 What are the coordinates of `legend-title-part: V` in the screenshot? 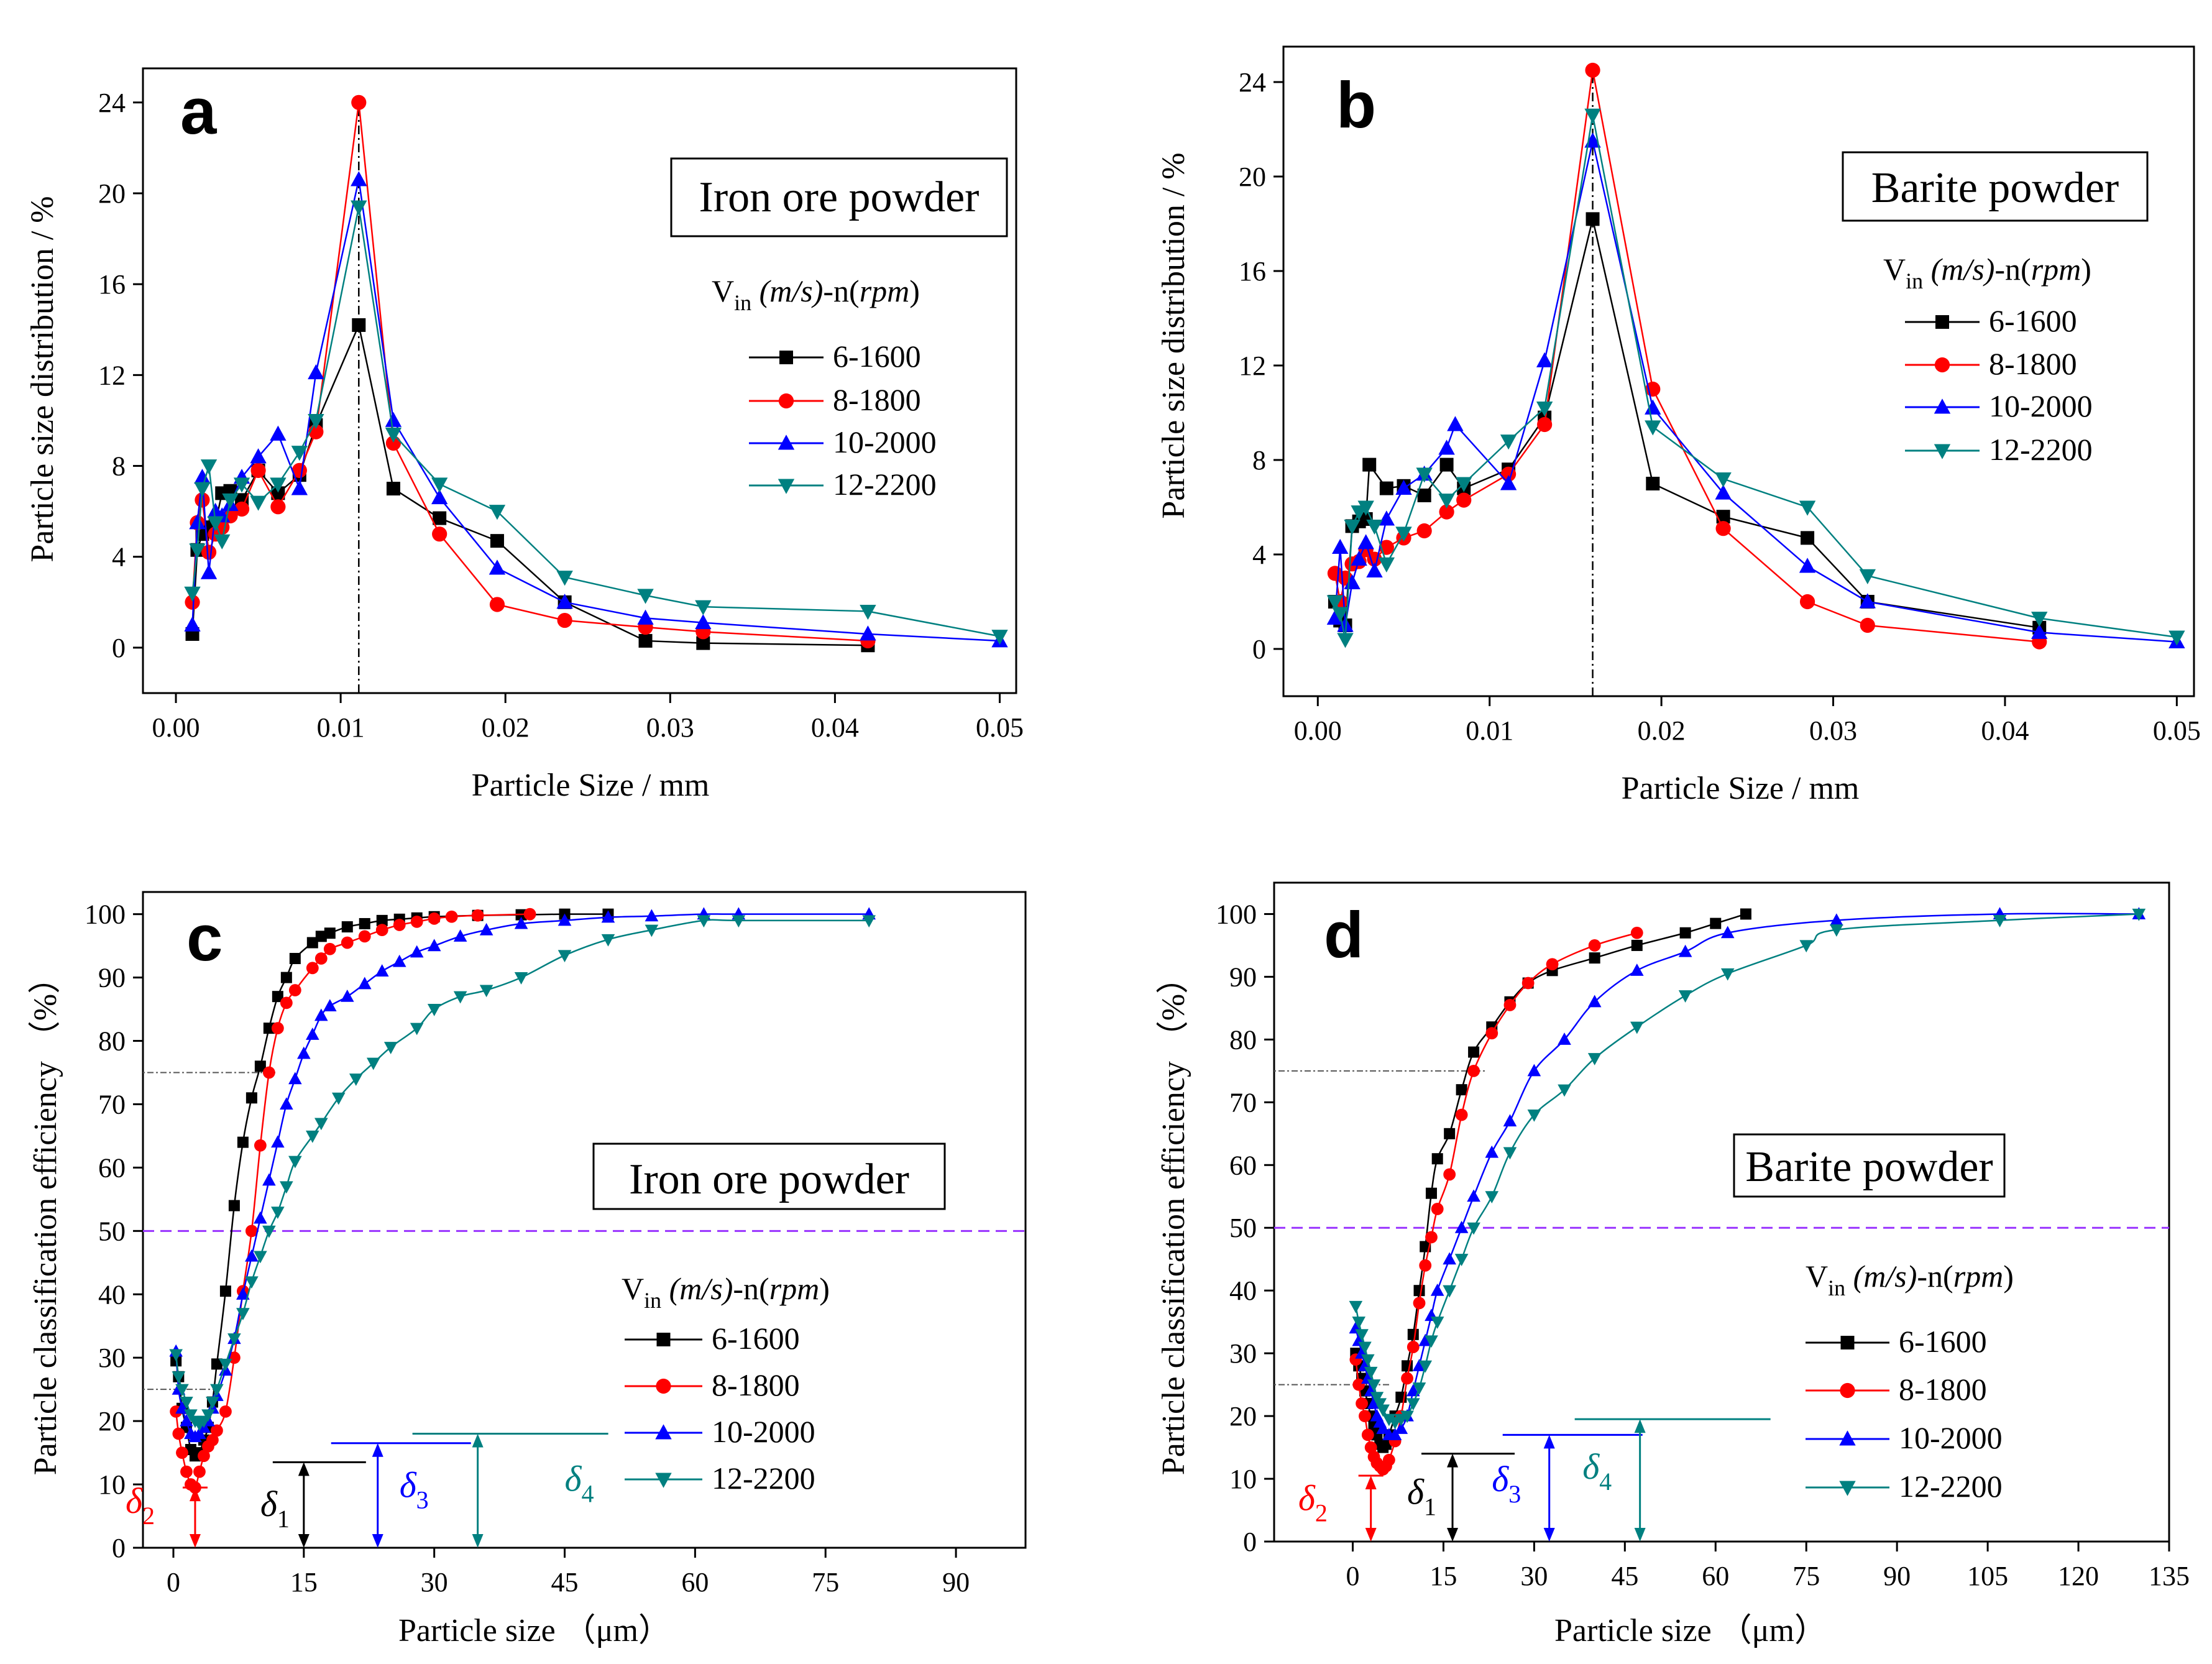 It's located at (633, 1288).